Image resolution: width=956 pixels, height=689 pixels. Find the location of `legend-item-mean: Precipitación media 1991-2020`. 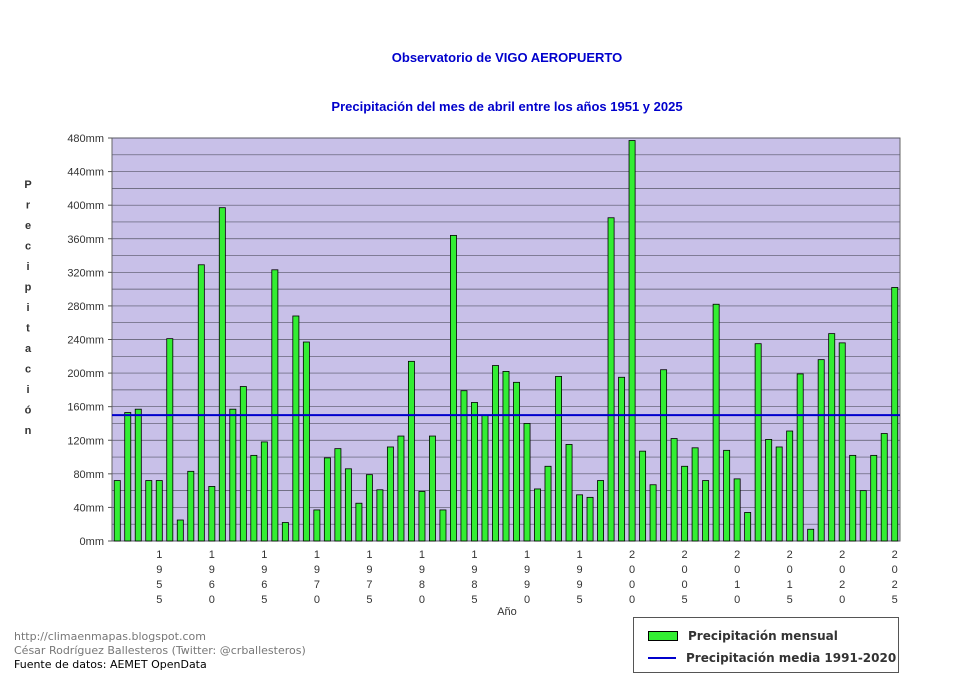

legend-item-mean: Precipitación media 1991-2020 is located at coordinates (772, 658).